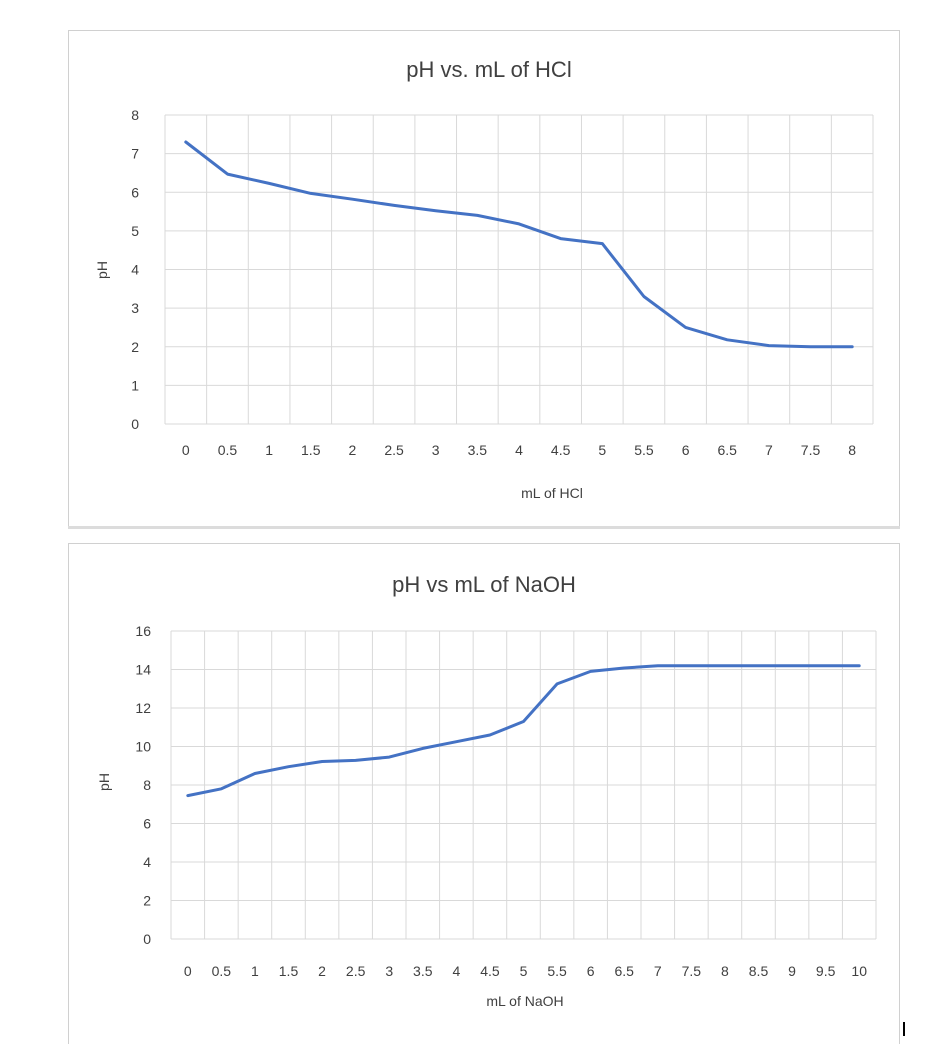 The image size is (944, 1044). What do you see at coordinates (552, 493) in the screenshot?
I see `hcl-x-axis-label: mL of HCl` at bounding box center [552, 493].